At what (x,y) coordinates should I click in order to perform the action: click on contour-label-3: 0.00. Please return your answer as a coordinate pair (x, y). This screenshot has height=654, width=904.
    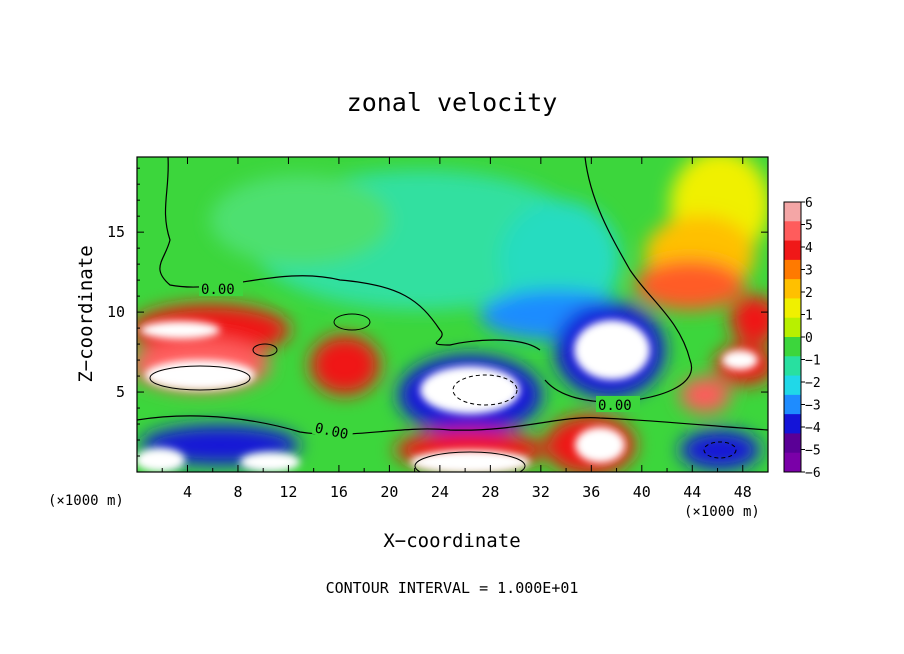
    Looking at the image, I should click on (331, 431).